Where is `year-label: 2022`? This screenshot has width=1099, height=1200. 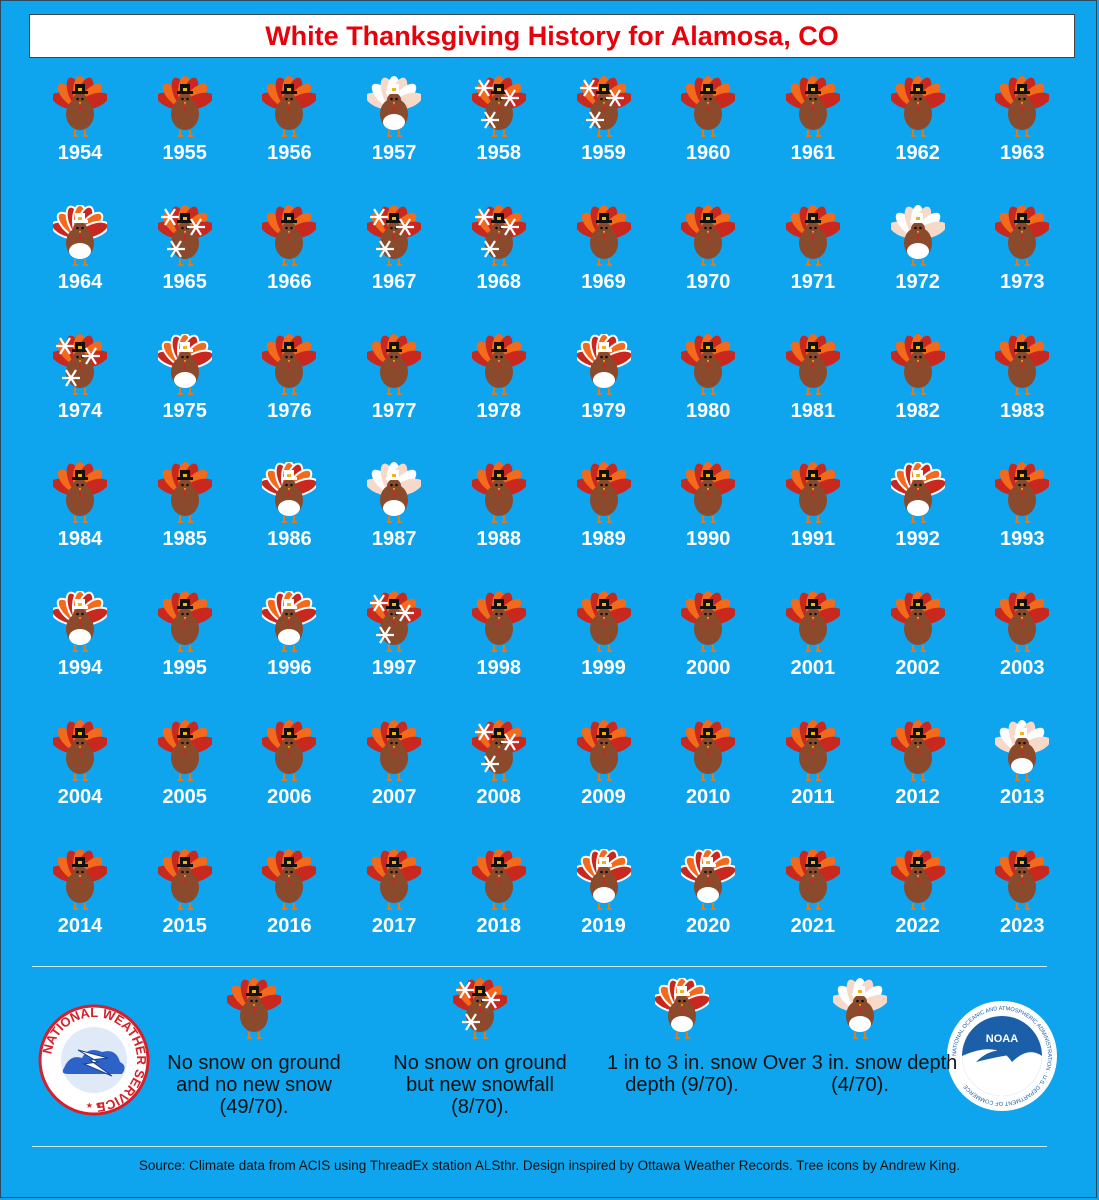 year-label: 2022 is located at coordinates (917, 925).